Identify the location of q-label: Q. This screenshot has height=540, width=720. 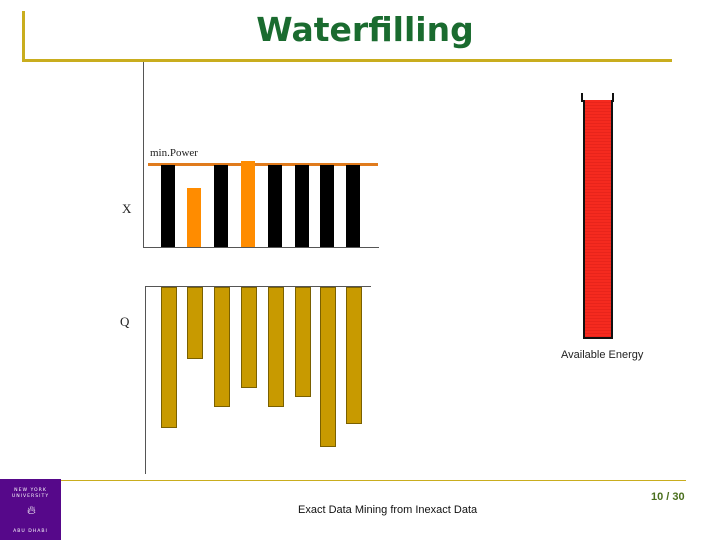
(125, 321).